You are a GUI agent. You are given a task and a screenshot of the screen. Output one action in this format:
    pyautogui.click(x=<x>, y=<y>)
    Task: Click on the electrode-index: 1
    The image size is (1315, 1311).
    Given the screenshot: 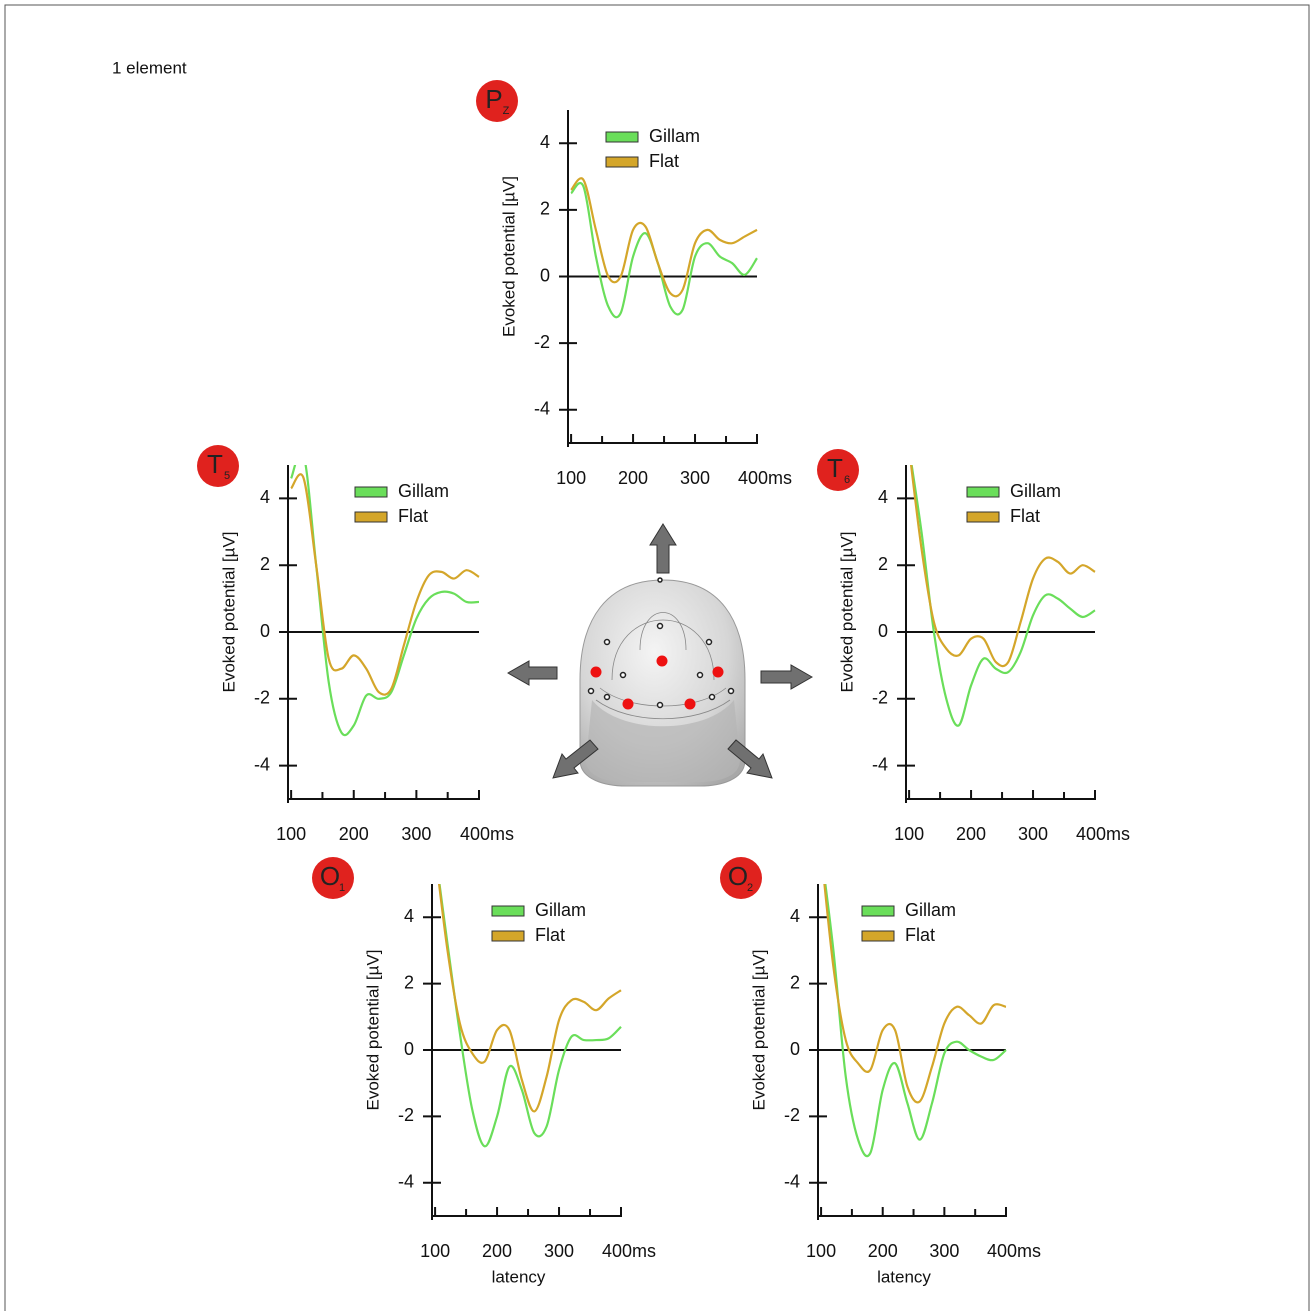 What is the action you would take?
    pyautogui.click(x=342, y=888)
    